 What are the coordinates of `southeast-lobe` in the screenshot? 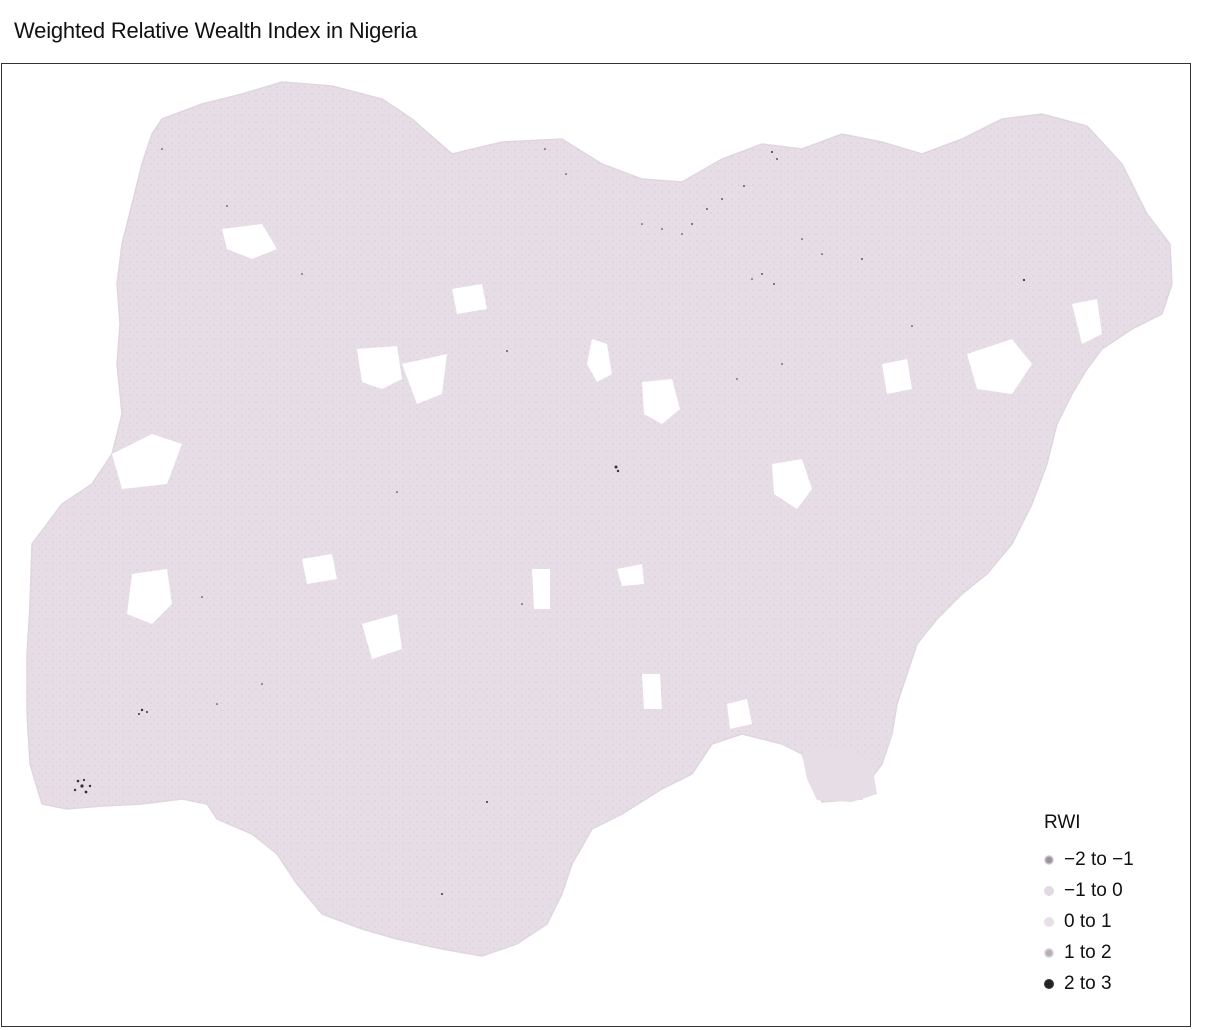 It's located at (839, 773).